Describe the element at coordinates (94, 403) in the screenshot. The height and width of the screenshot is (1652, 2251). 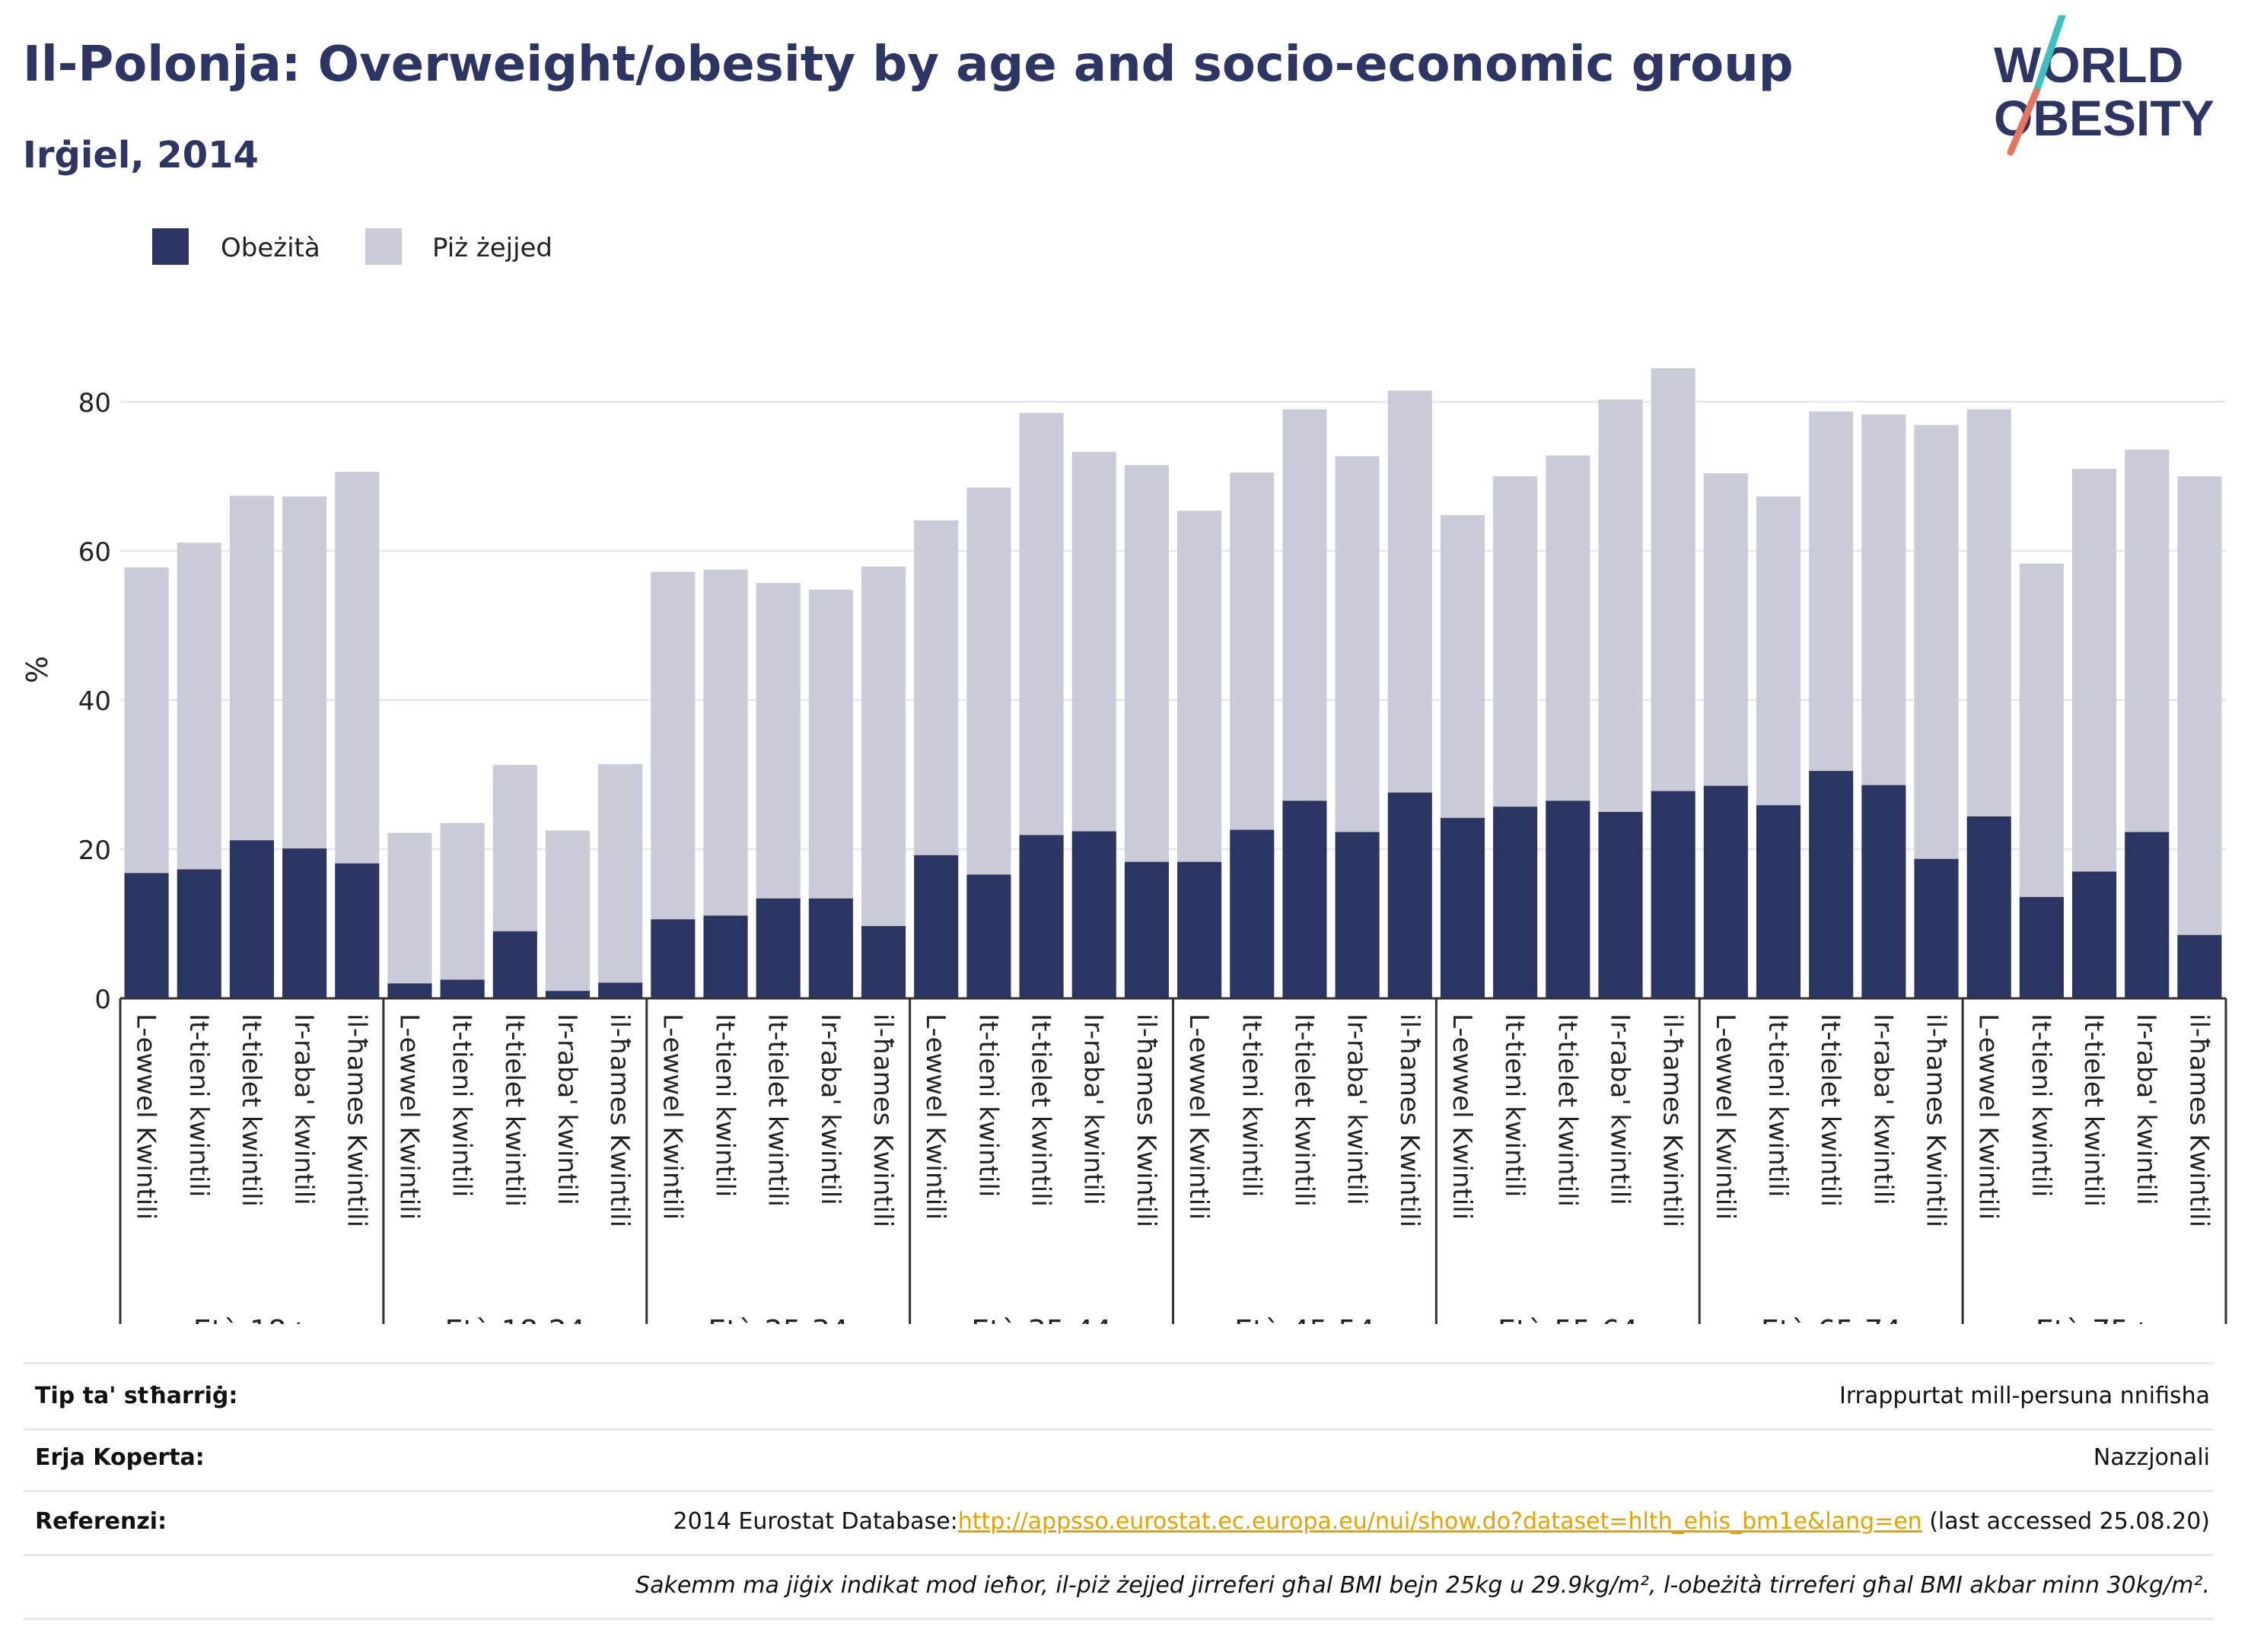
I see `y-tick-label: 80` at that location.